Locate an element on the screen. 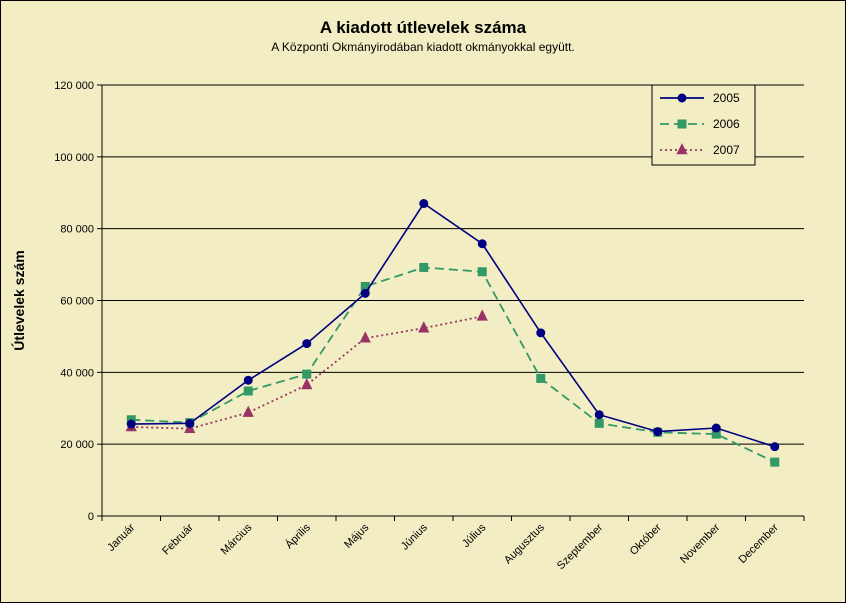 This screenshot has height=603, width=846. legend-label-2007: 2007 is located at coordinates (726, 150).